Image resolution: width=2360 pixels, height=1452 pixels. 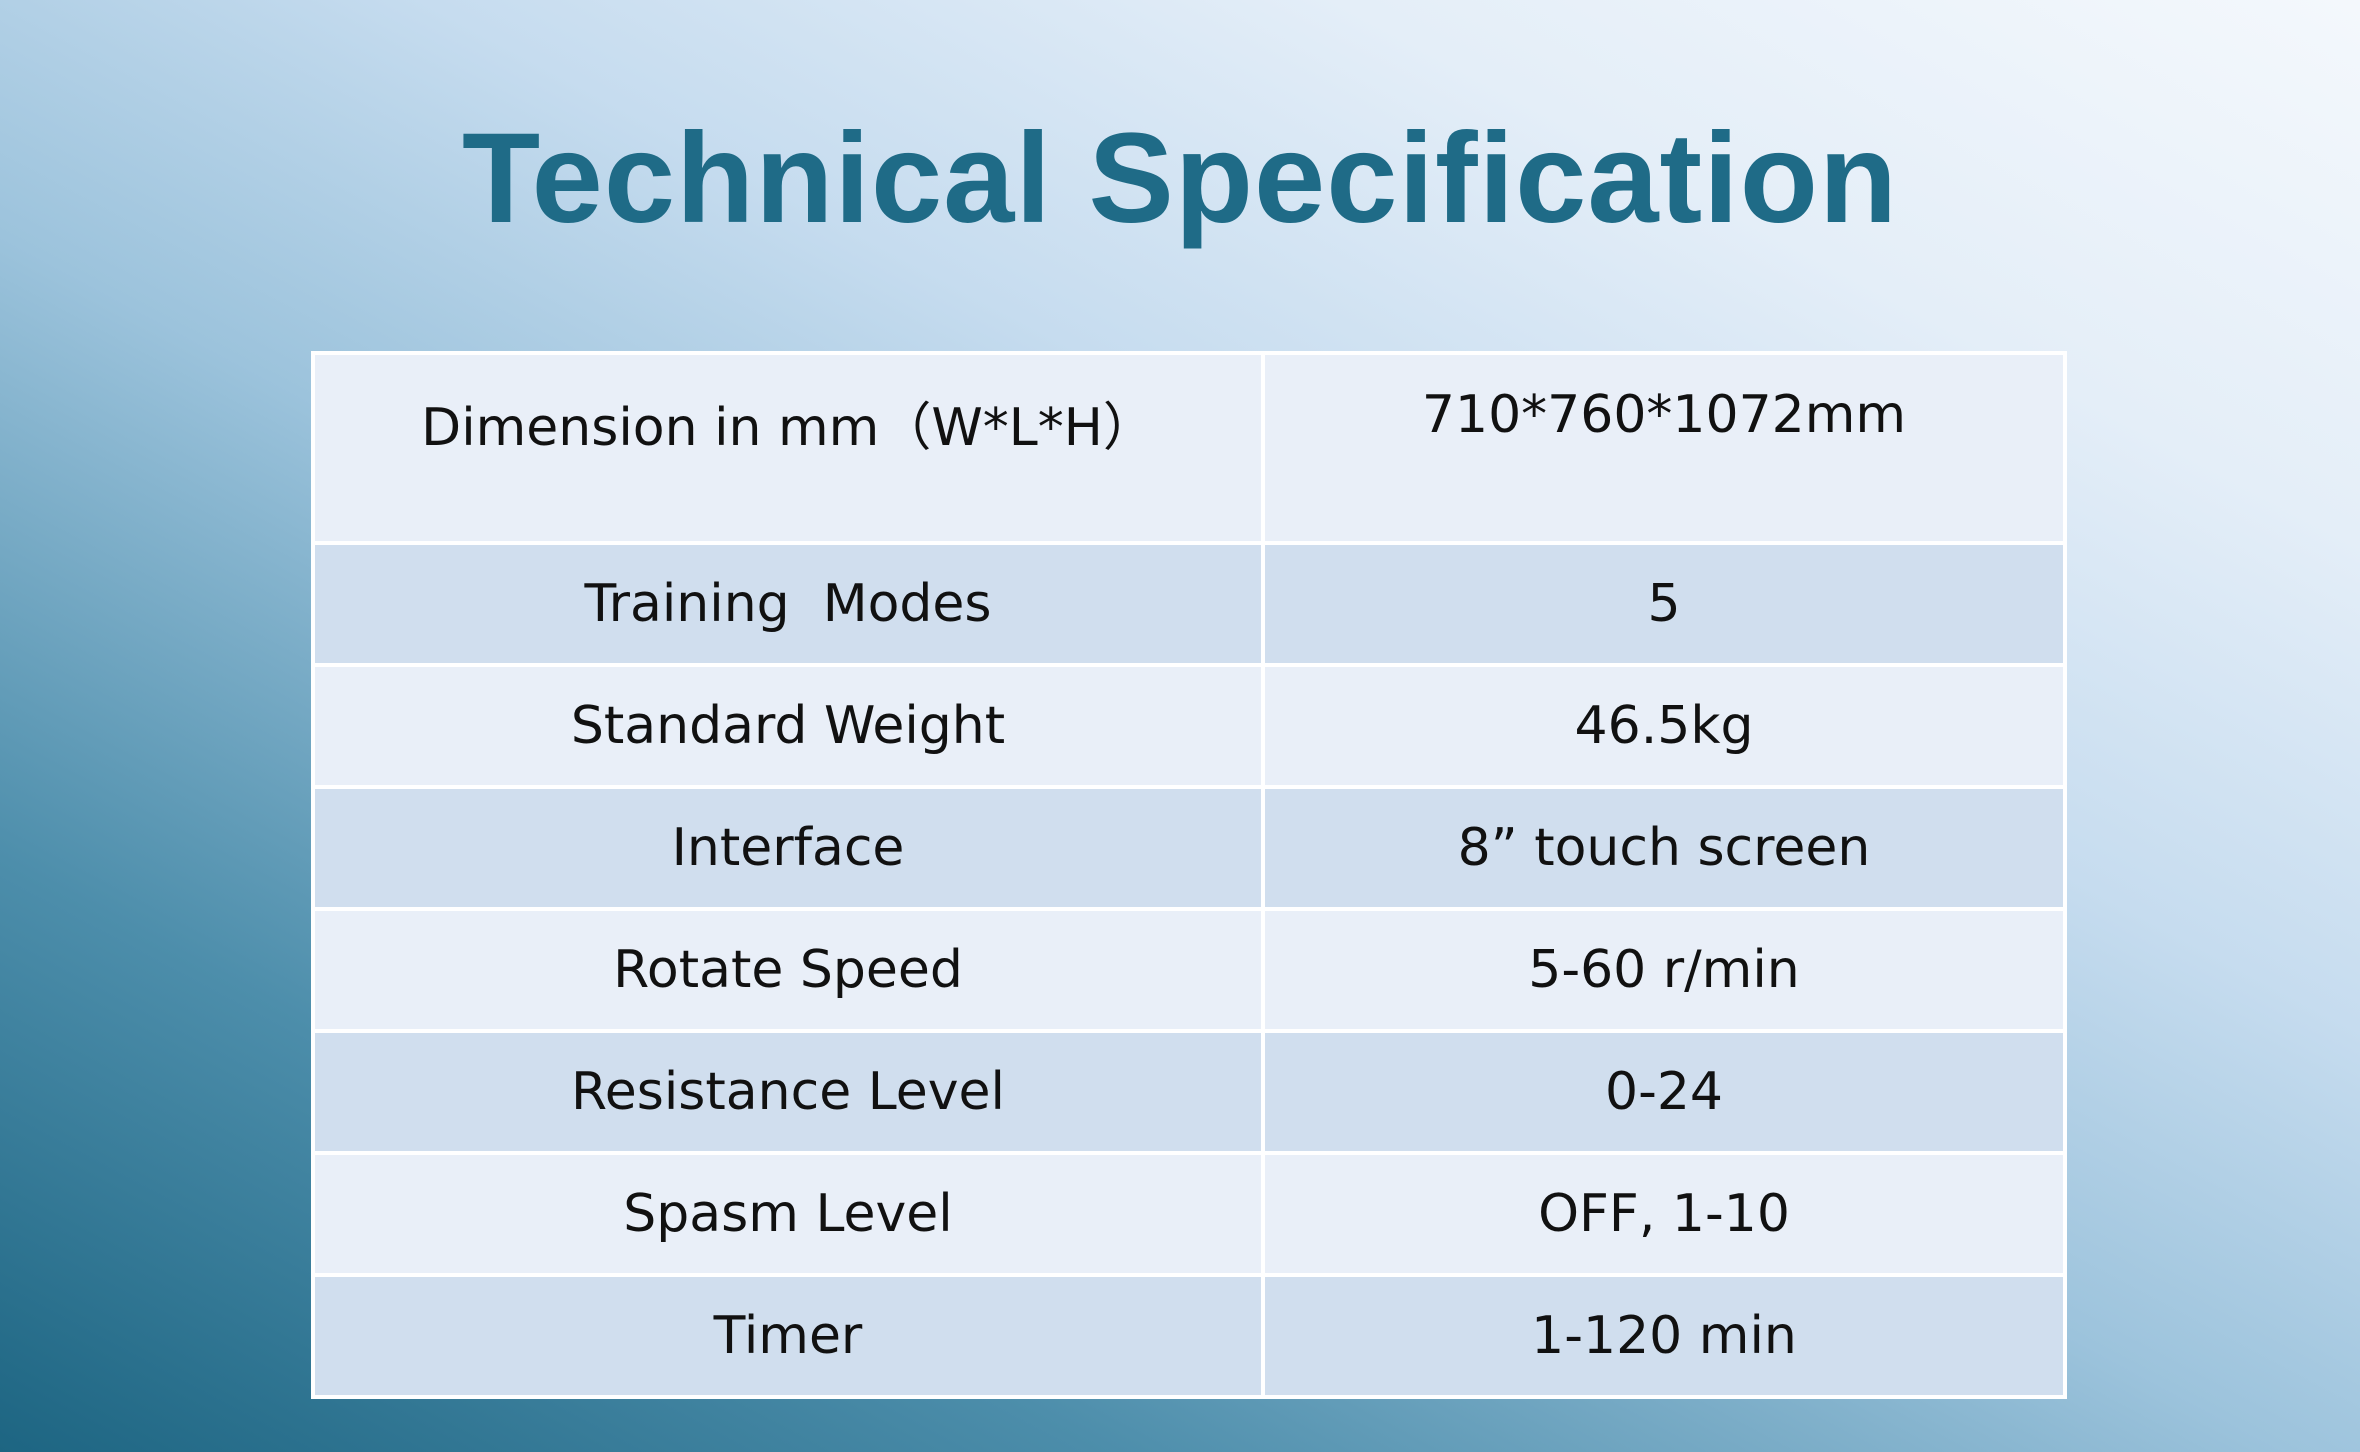 I want to click on spec-row: Spasm Level OFF, 1-10, so click(x=1189, y=1214).